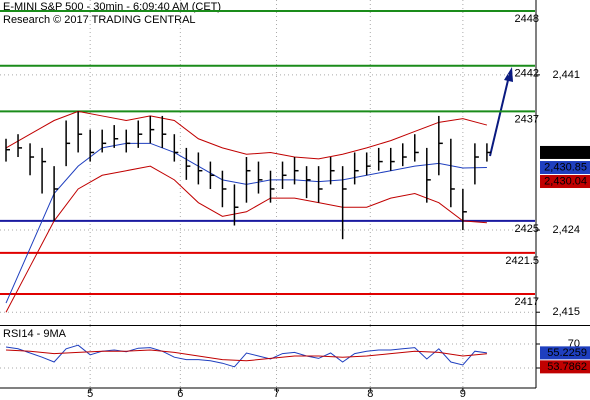 Image resolution: width=590 pixels, height=400 pixels. Describe the element at coordinates (35, 334) in the screenshot. I see `rsi-title: RSI14 - 9MA` at that location.